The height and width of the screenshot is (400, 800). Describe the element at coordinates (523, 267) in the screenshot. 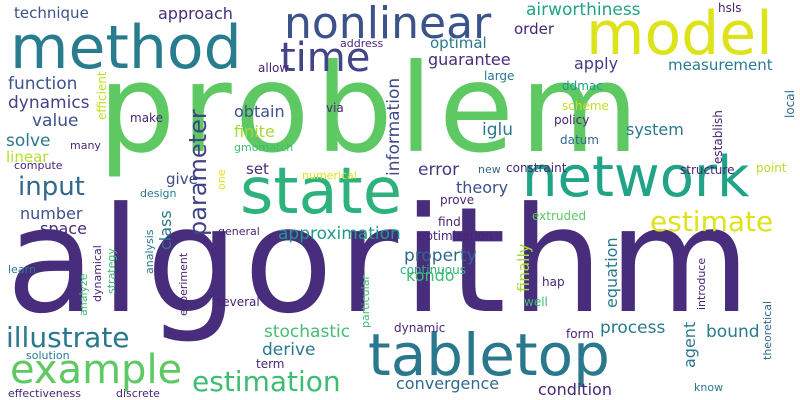

I see `word-finally: finally` at that location.